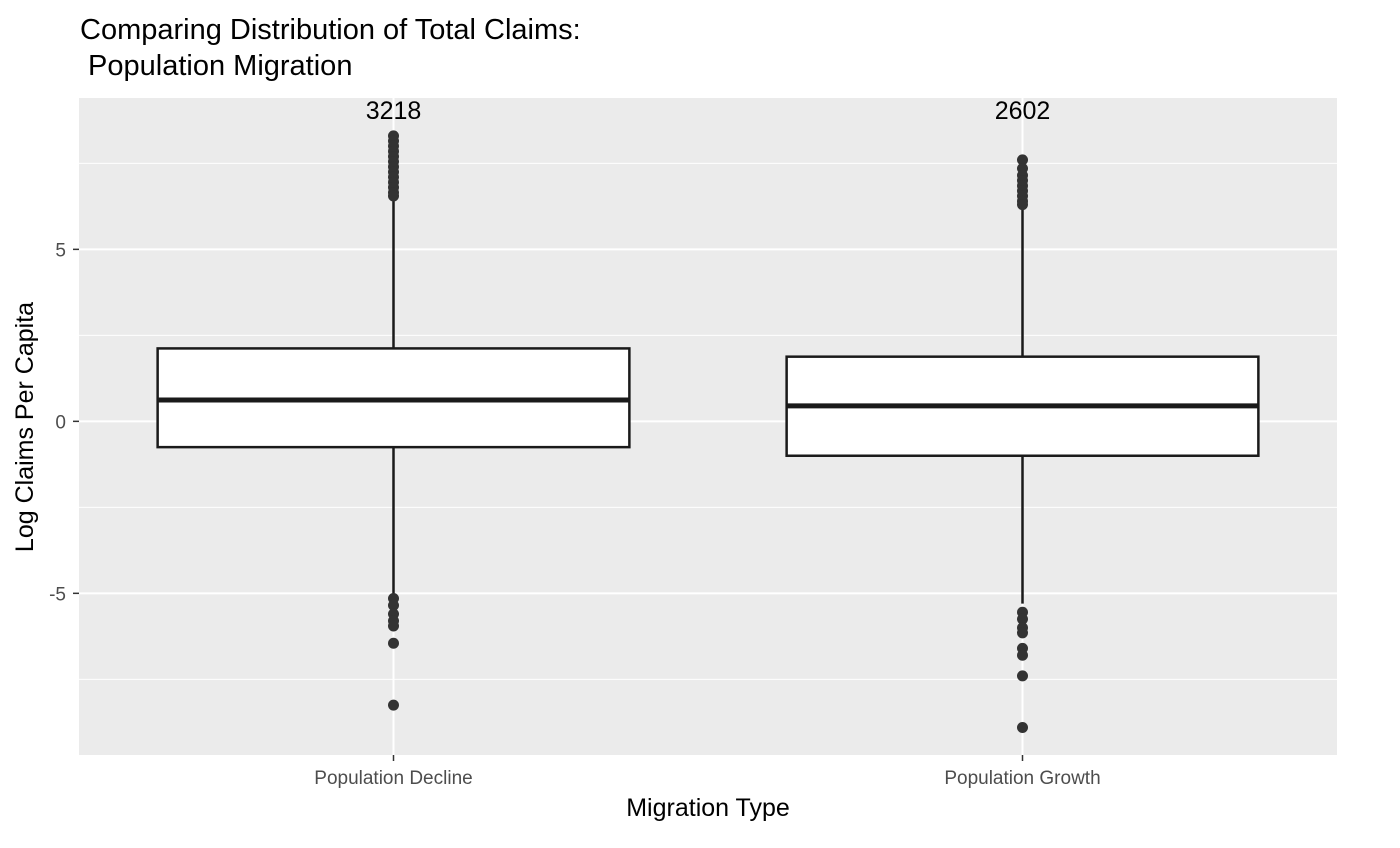 The height and width of the screenshot is (848, 1400). I want to click on x-tick-label: Population Growth, so click(1022, 778).